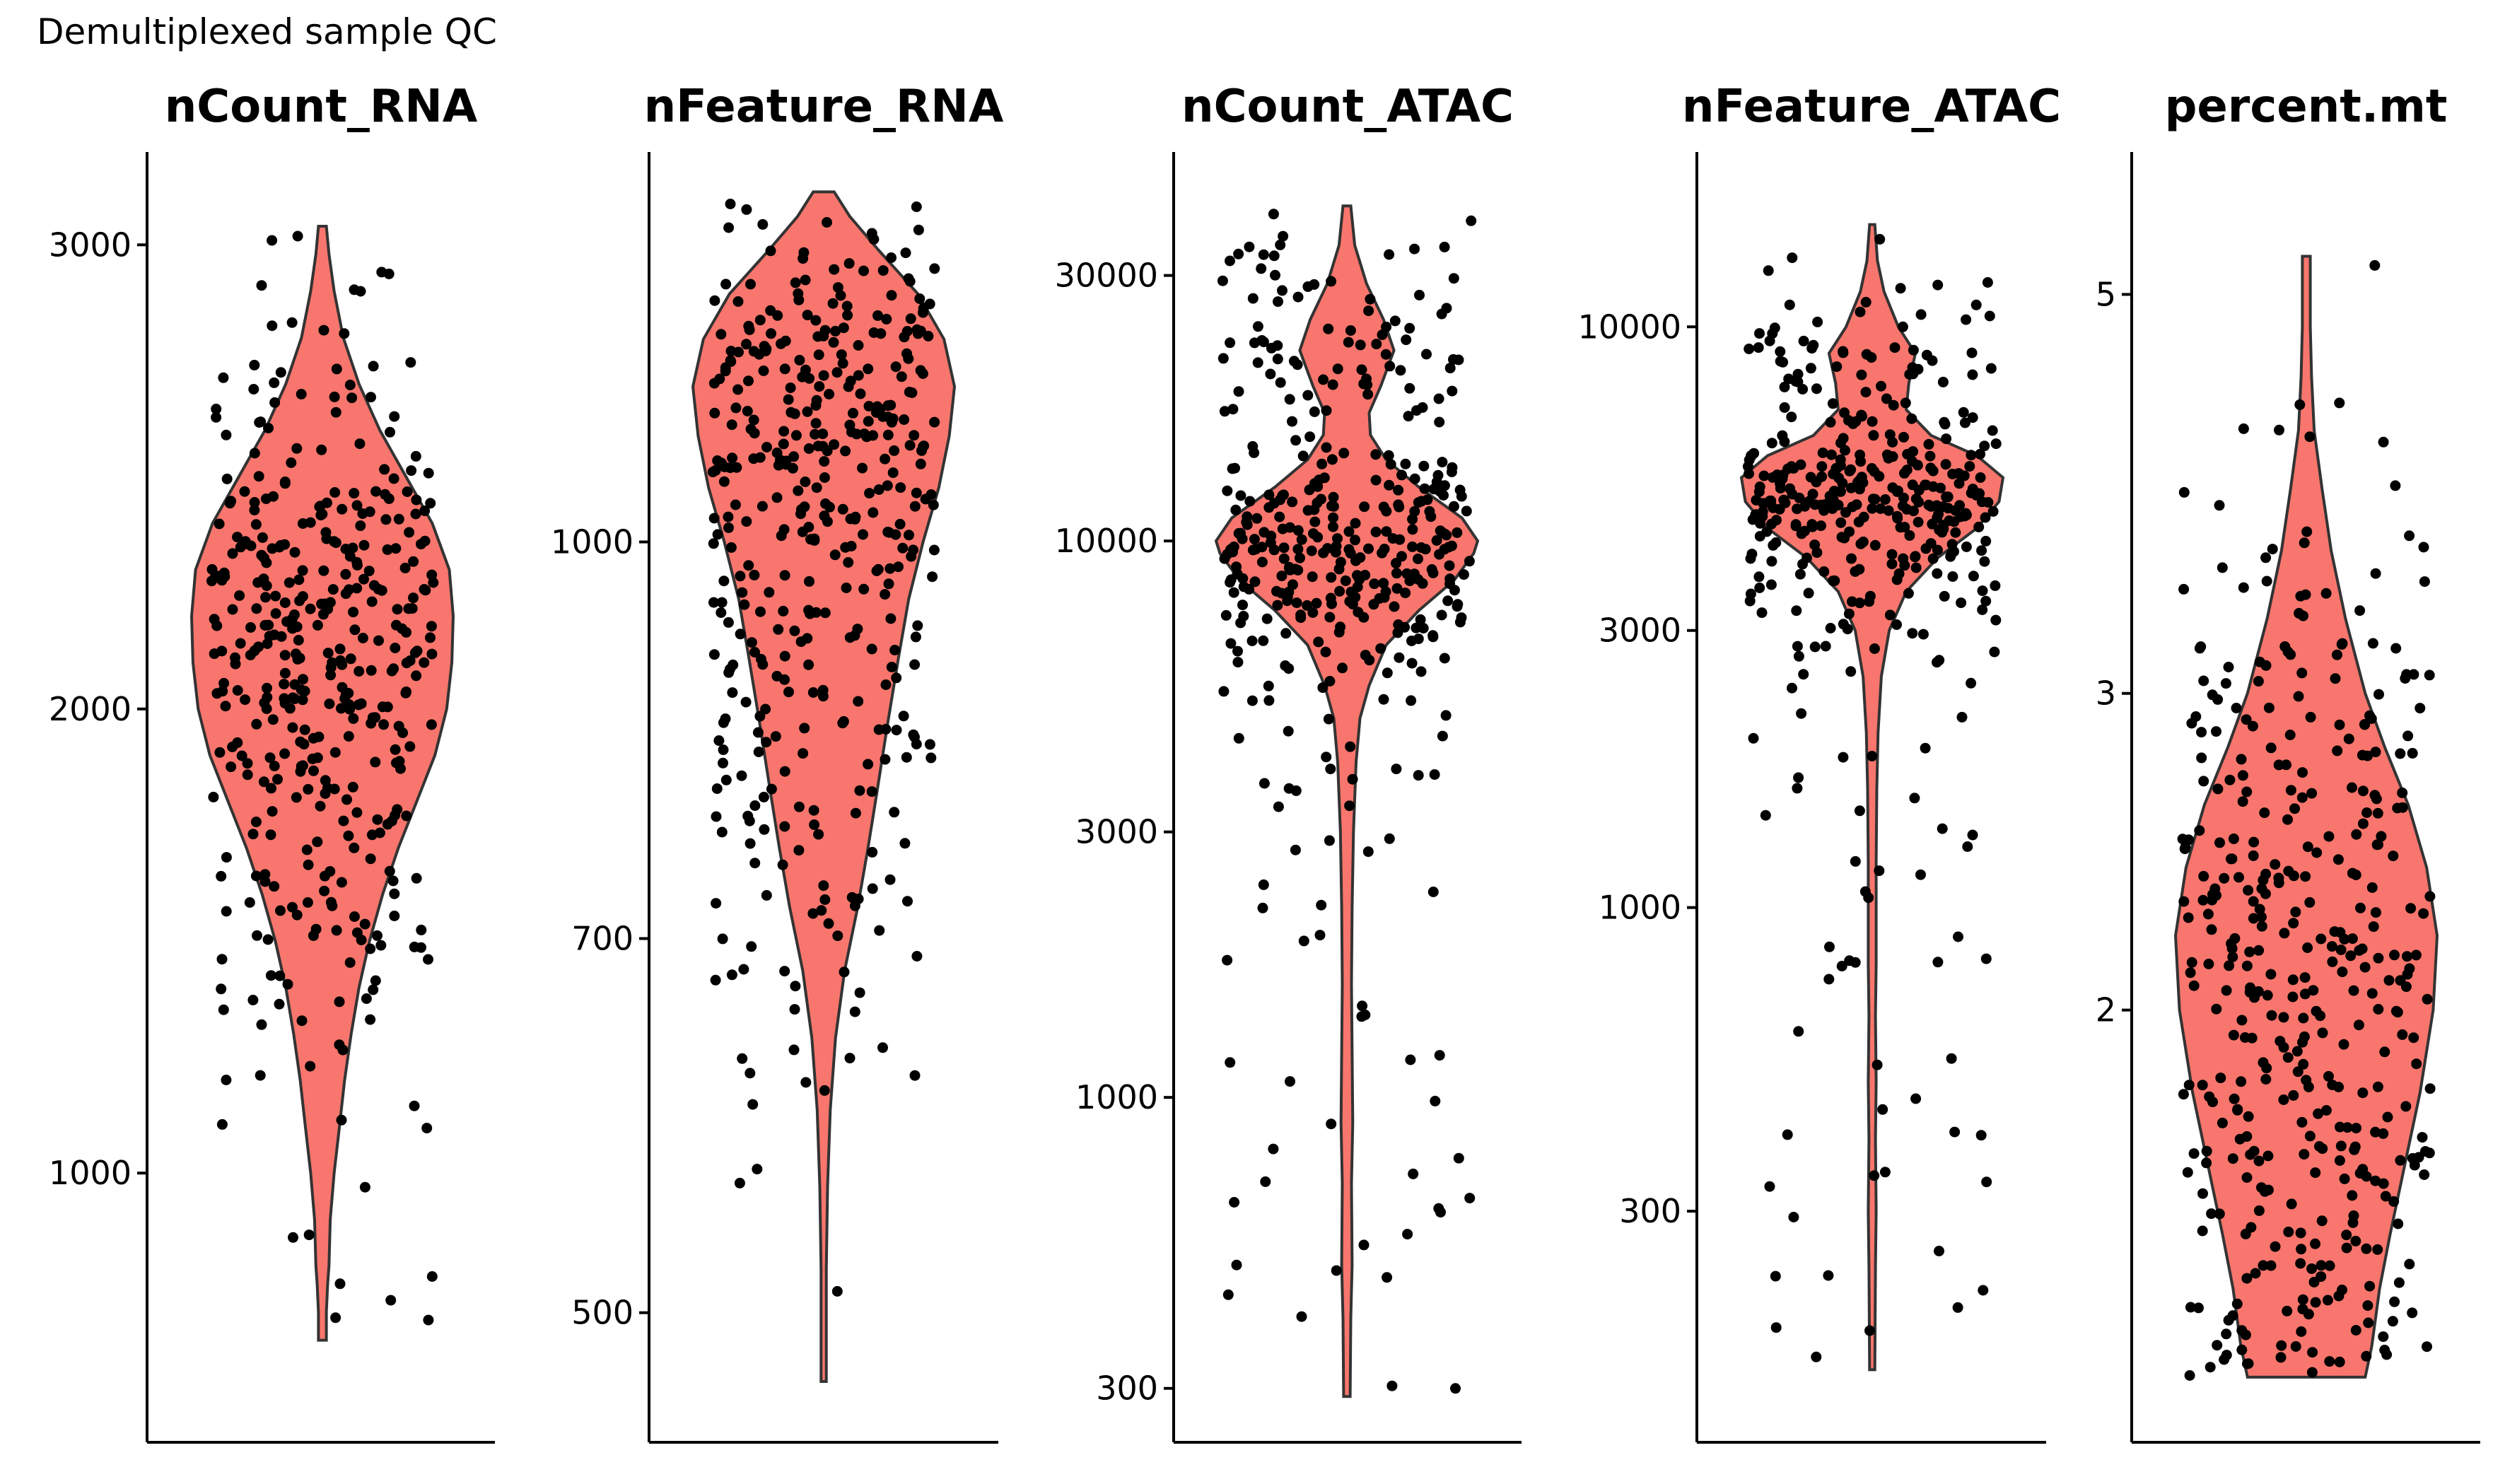 Image resolution: width=2505 pixels, height=1484 pixels. What do you see at coordinates (2106, 1010) in the screenshot?
I see `y-tick-label: 2` at bounding box center [2106, 1010].